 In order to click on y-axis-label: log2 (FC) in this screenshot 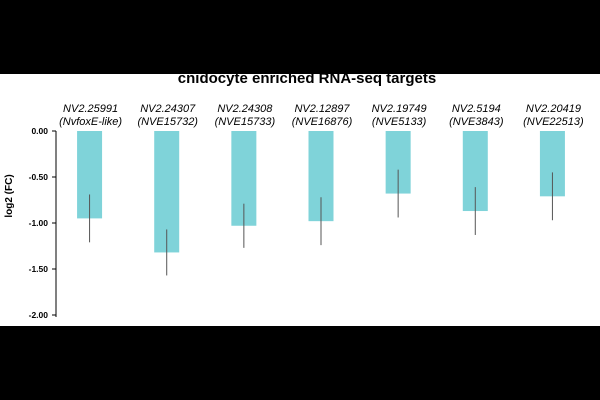, I will do `click(9, 195)`.